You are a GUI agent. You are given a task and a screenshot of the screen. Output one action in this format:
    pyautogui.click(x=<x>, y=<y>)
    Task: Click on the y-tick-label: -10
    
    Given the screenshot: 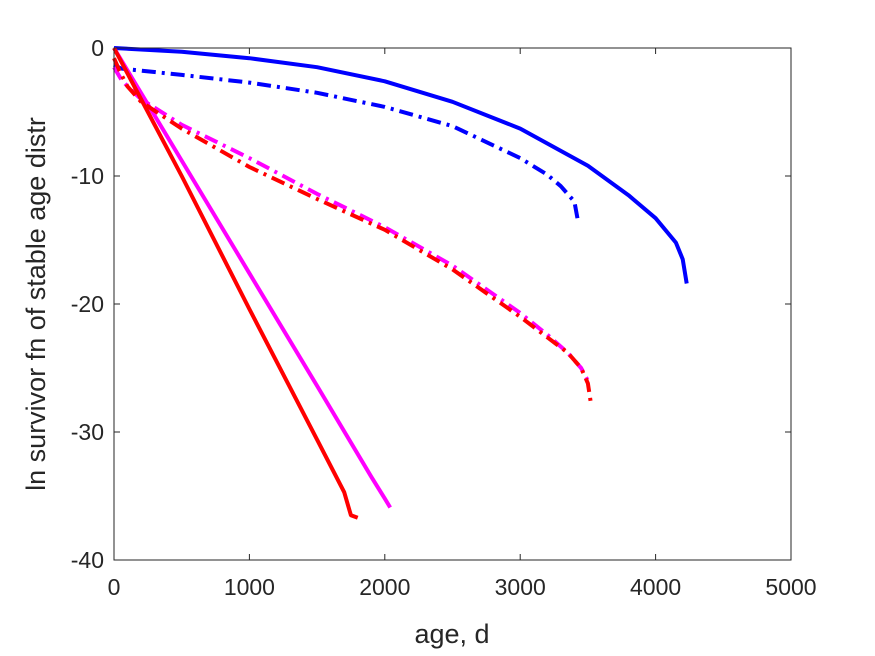 What is the action you would take?
    pyautogui.click(x=87, y=176)
    